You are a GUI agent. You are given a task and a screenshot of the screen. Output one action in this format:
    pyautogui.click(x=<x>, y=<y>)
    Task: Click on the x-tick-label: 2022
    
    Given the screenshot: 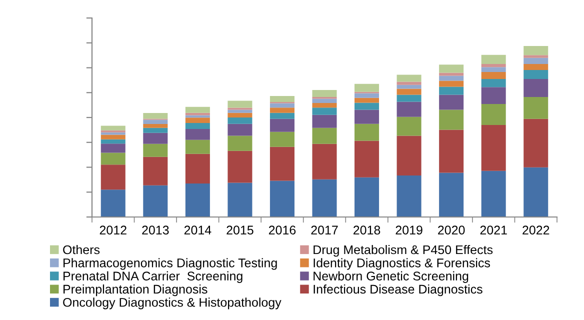 What is the action you would take?
    pyautogui.click(x=536, y=230)
    